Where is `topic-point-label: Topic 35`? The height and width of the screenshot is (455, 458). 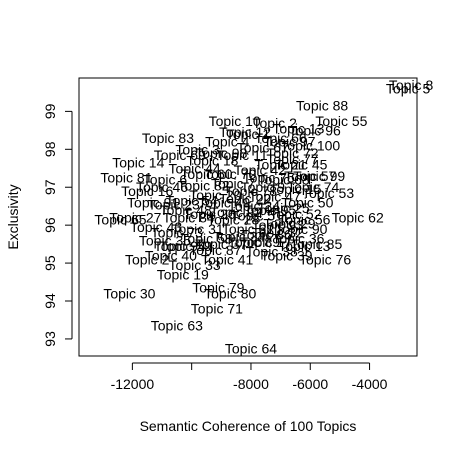
topic-point-label: Topic 35 is located at coordinates (165, 240).